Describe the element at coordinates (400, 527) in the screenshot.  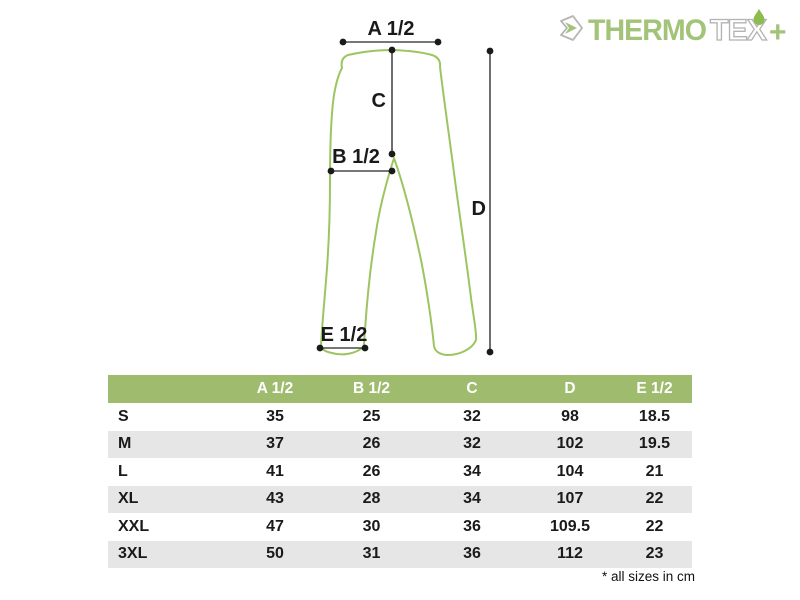
I see `table-row-xxl: XXL 47 30 36 109.5 22` at that location.